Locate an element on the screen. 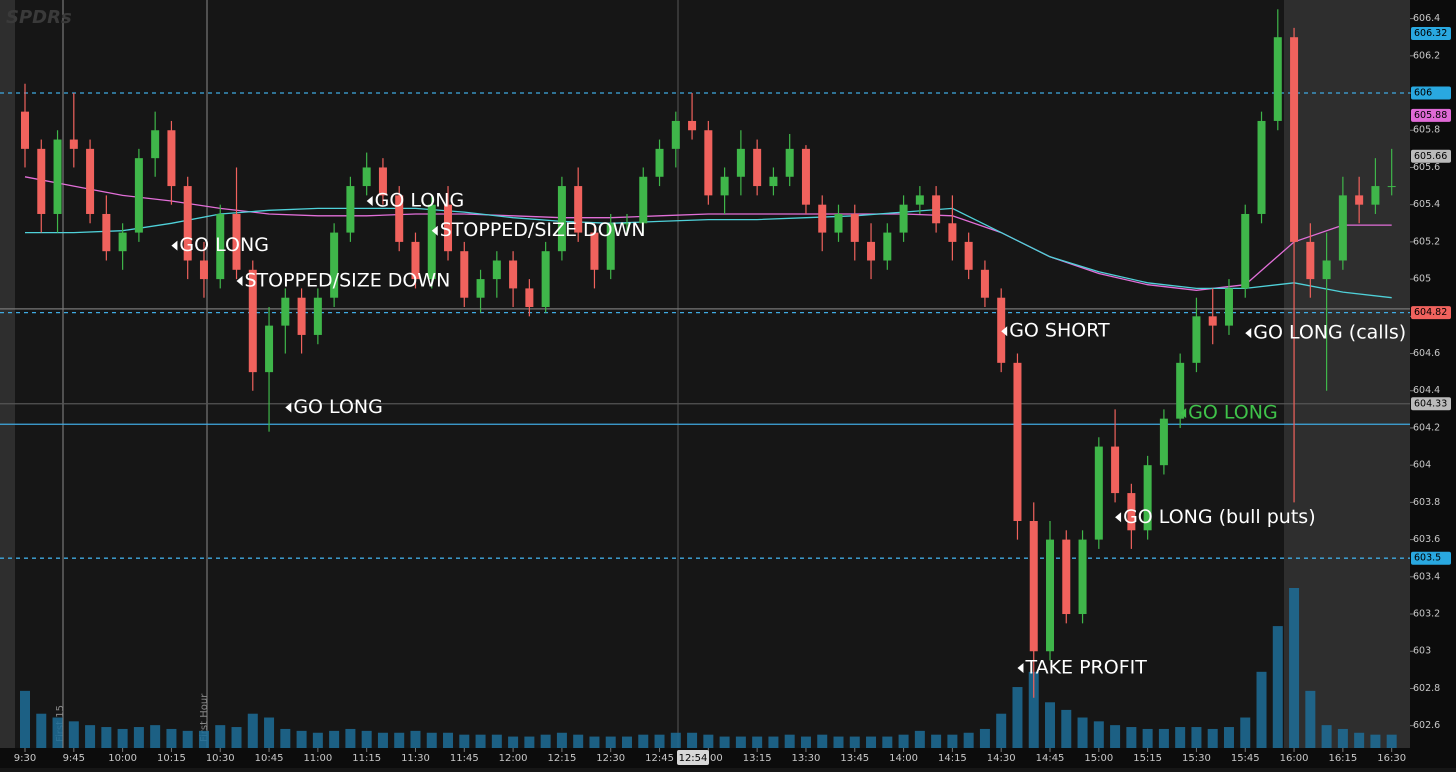 The image size is (1456, 772). x-tick-label: 15:45 is located at coordinates (1245, 758).